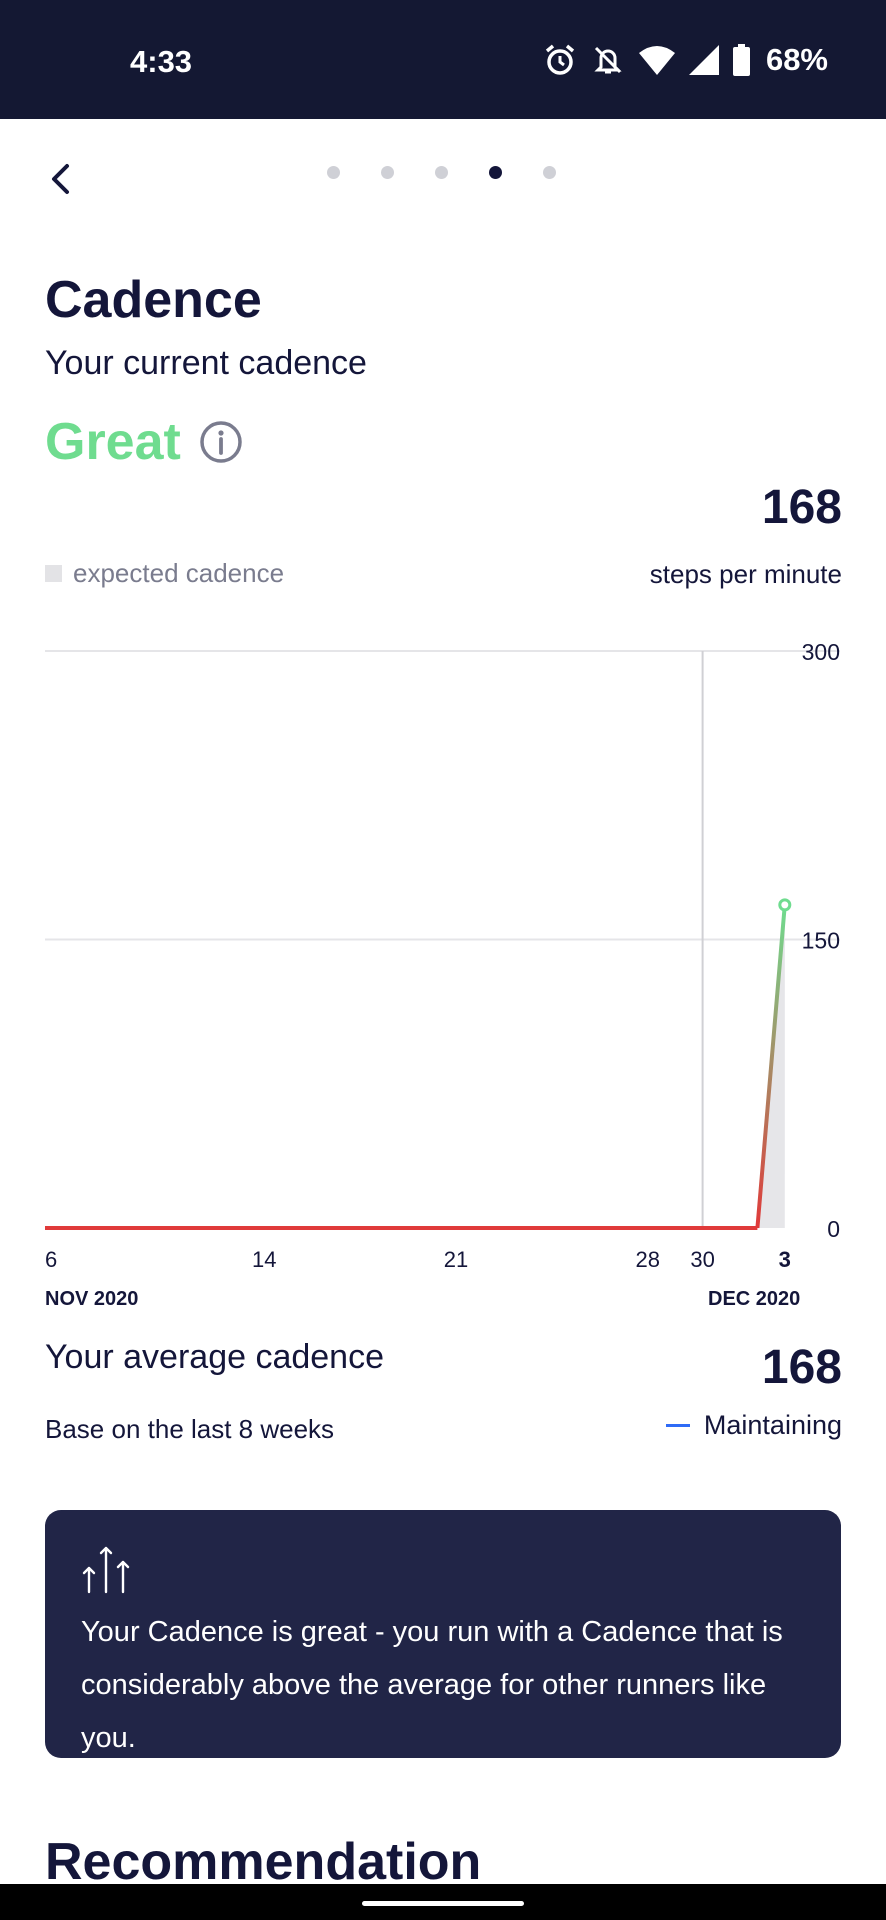 The image size is (886, 1920). What do you see at coordinates (785, 1259) in the screenshot?
I see `x-tick-label: 3` at bounding box center [785, 1259].